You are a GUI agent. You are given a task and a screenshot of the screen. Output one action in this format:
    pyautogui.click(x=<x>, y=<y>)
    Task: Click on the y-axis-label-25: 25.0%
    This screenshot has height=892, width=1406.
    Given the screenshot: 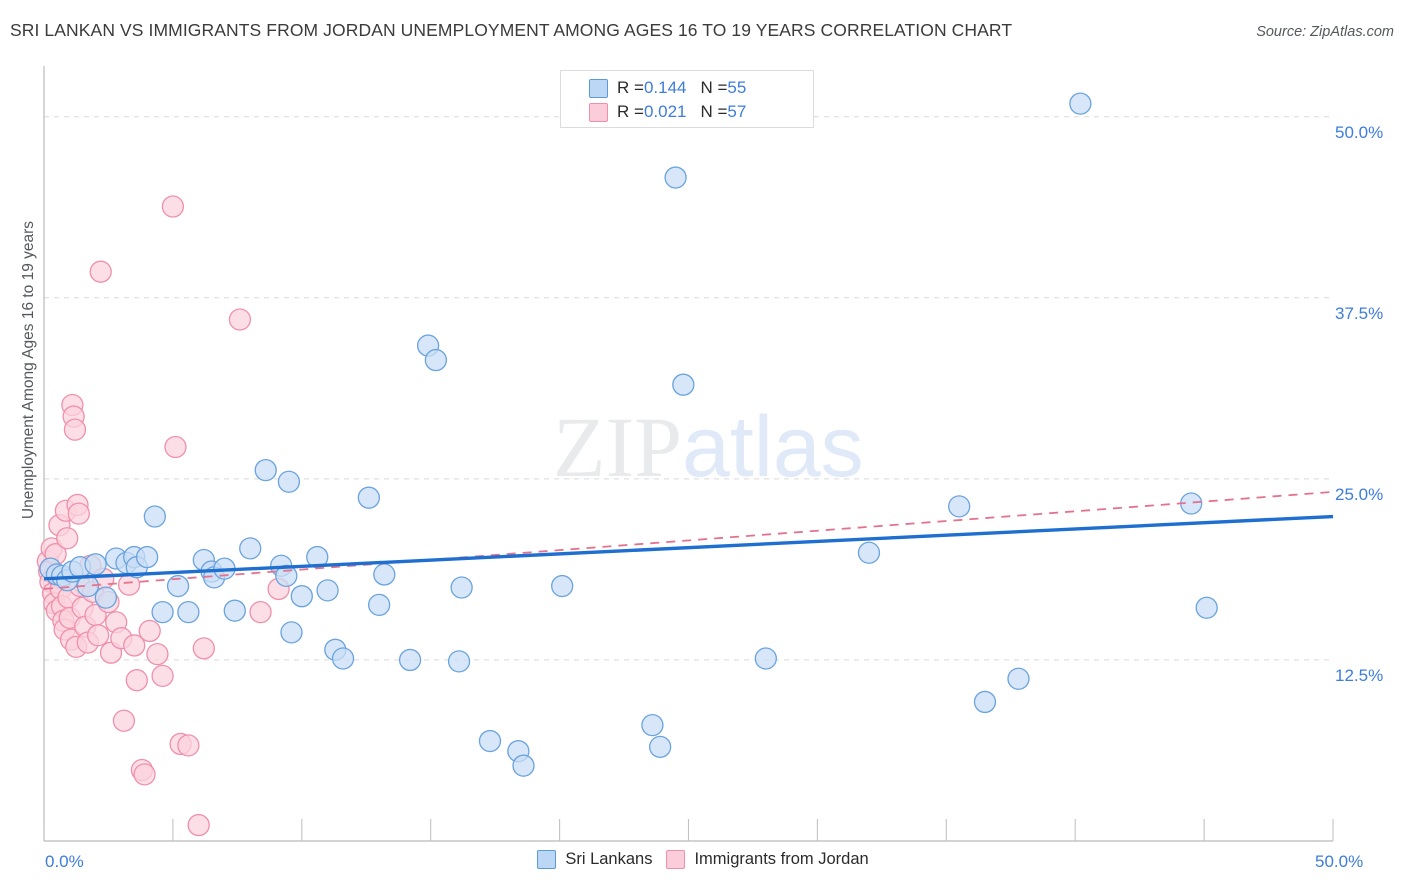 What is the action you would take?
    pyautogui.click(x=1359, y=494)
    